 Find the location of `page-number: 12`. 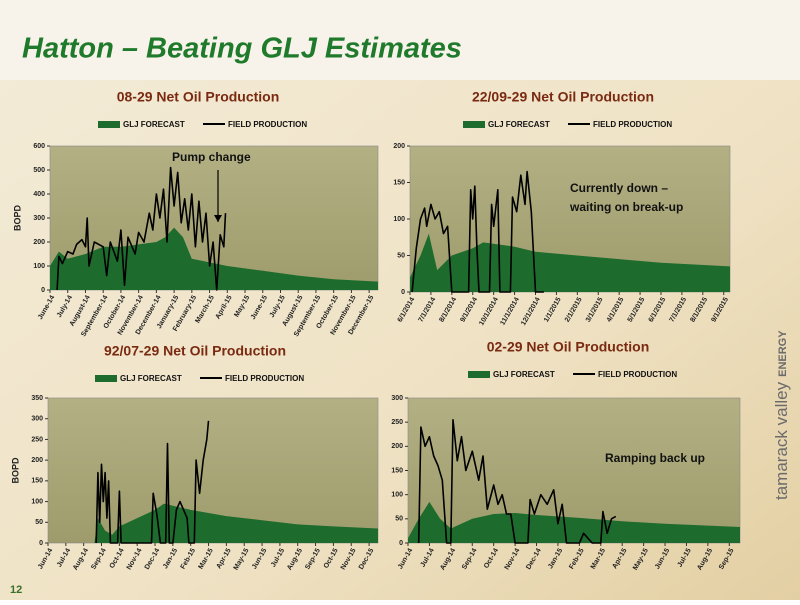

page-number: 12 is located at coordinates (16, 590).